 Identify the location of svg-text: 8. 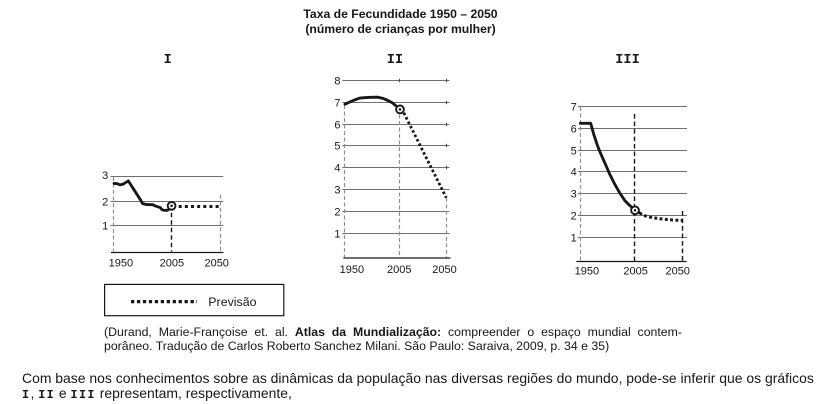
(337, 81).